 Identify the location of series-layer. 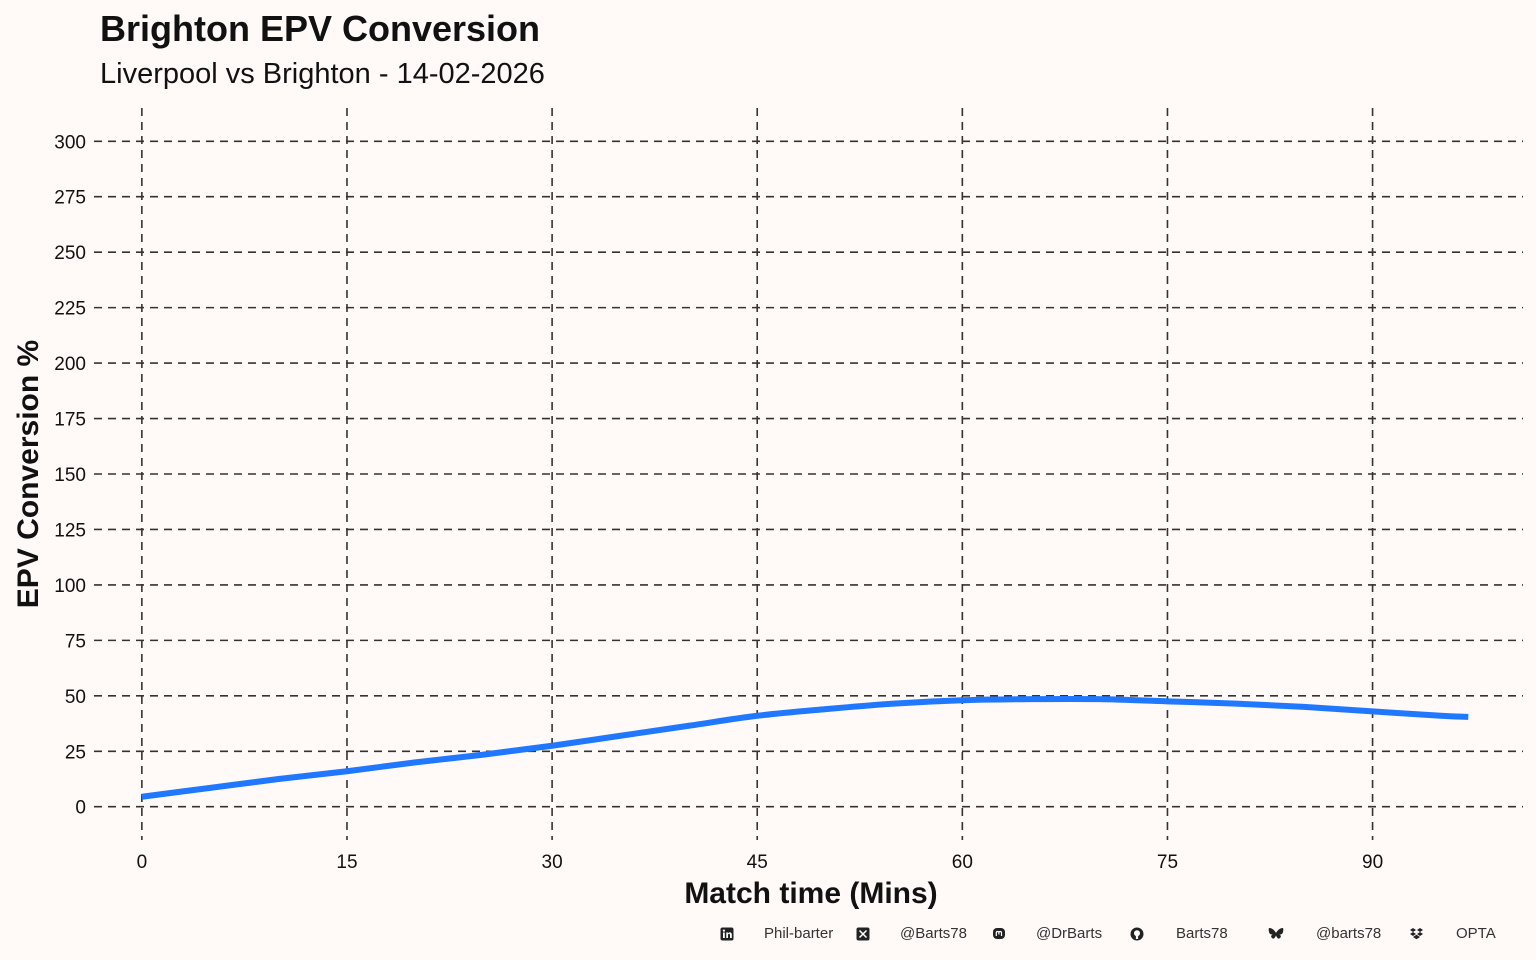
(805, 747).